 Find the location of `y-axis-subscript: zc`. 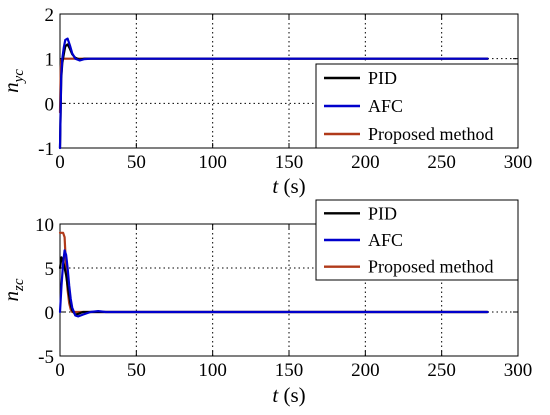

y-axis-subscript: zc is located at coordinates (19, 285).